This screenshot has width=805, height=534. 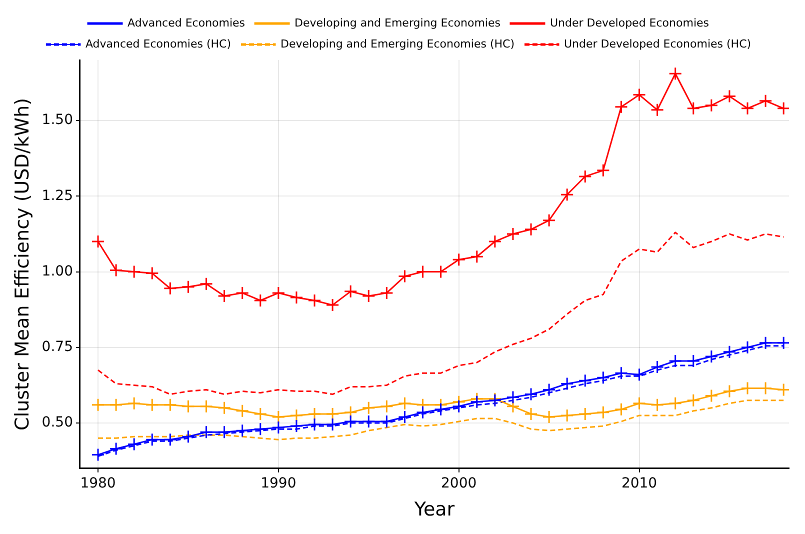 I want to click on y-tick-label: 0.50, so click(x=57, y=422).